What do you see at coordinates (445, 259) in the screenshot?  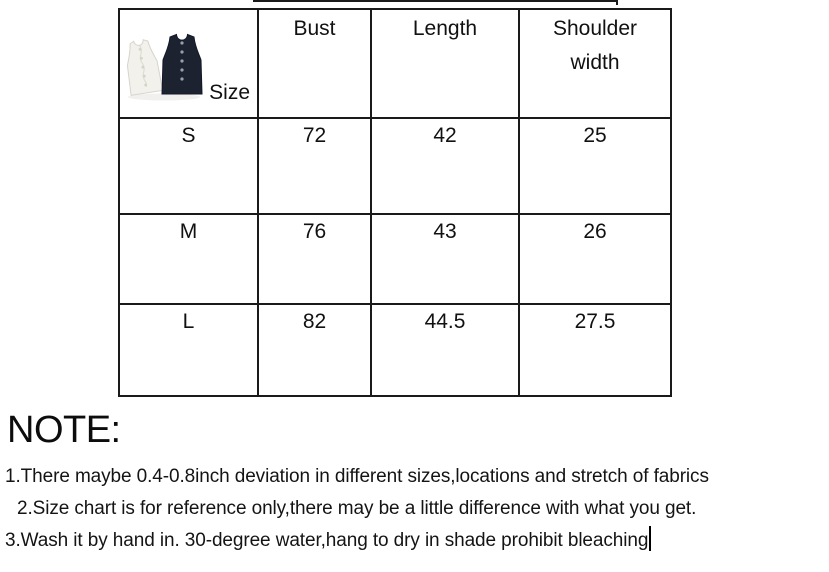 I see `row-m-length-cell: 43` at bounding box center [445, 259].